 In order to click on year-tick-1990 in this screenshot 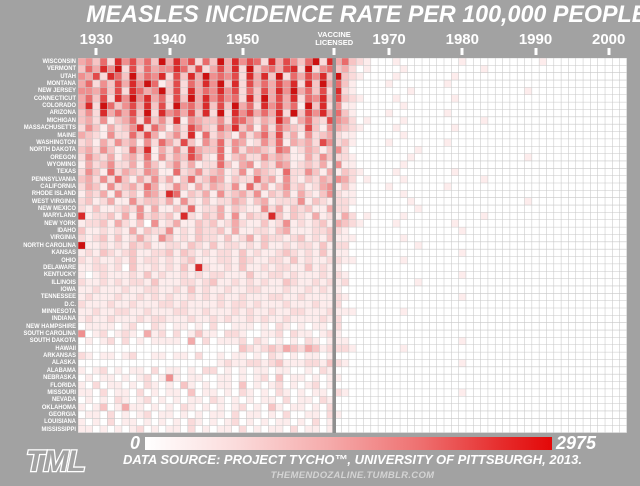, I will do `click(535, 51)`.